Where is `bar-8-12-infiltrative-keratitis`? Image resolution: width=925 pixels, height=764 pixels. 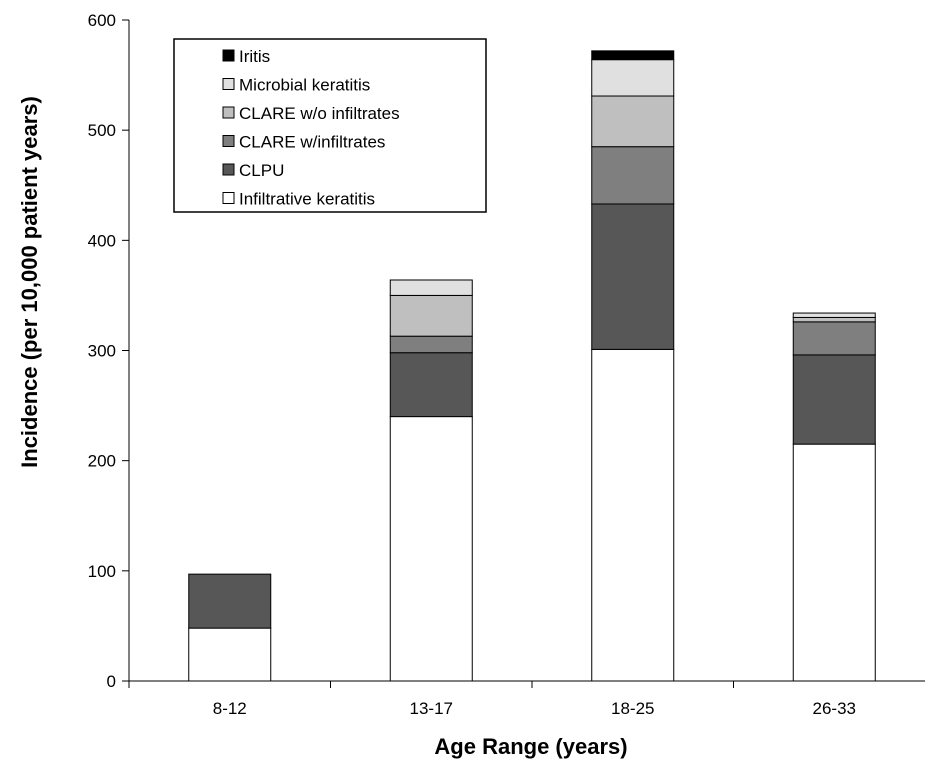
bar-8-12-infiltrative-keratitis is located at coordinates (230, 654).